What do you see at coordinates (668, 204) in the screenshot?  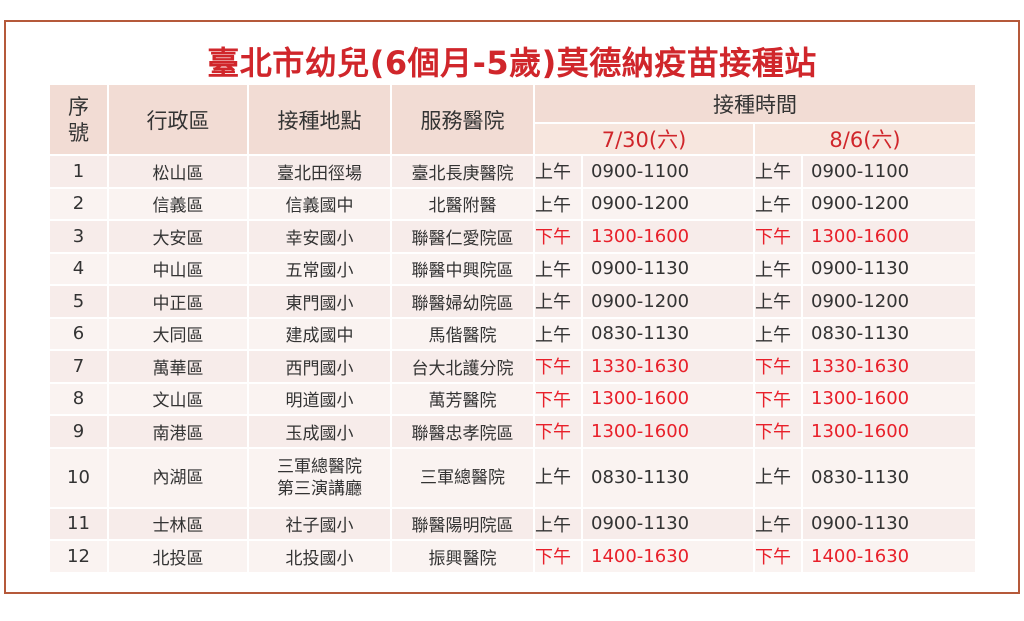 I see `row-time-1: 0900-1200` at bounding box center [668, 204].